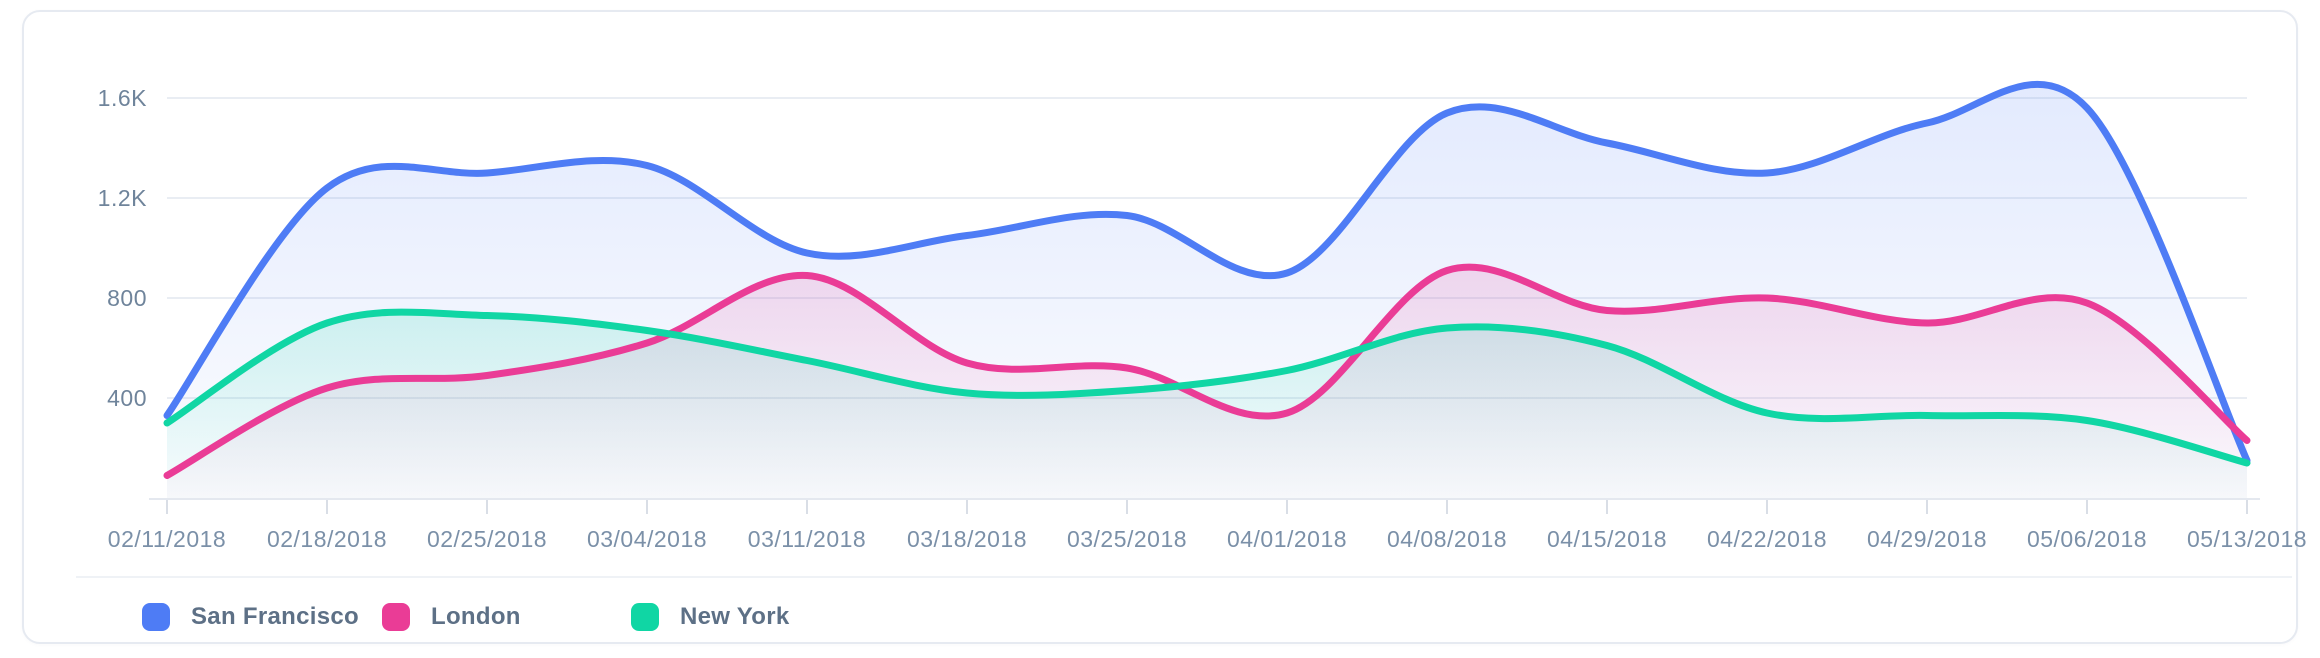 Image resolution: width=2320 pixels, height=658 pixels. What do you see at coordinates (1447, 539) in the screenshot?
I see `x-axis-label: 04/08/2018` at bounding box center [1447, 539].